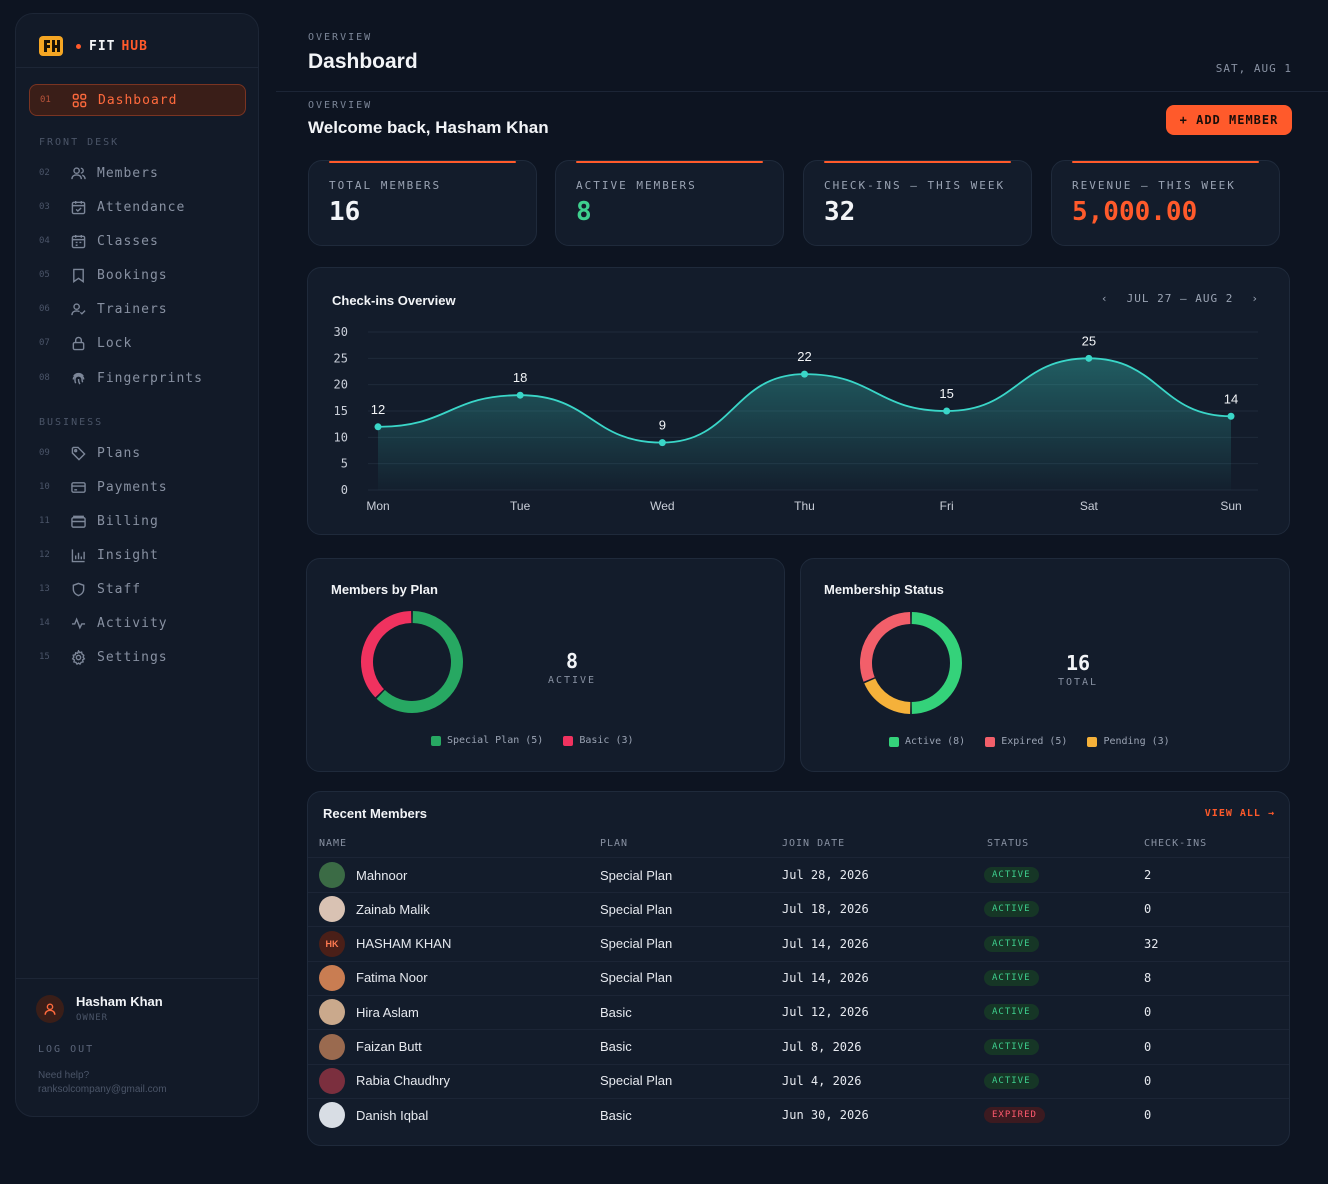  What do you see at coordinates (495, 740) in the screenshot?
I see `legend-label: Special Plan (5)` at bounding box center [495, 740].